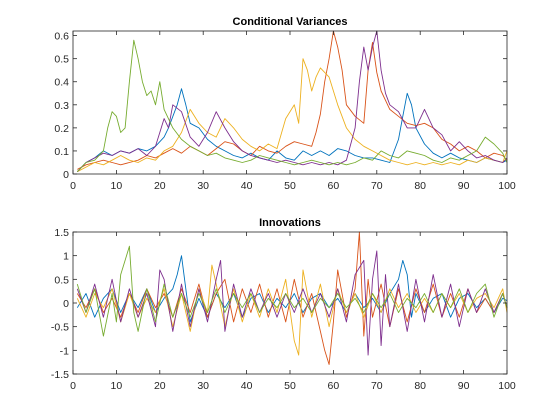 This screenshot has width=560, height=420. What do you see at coordinates (61, 233) in the screenshot?
I see `y-tick-label: 1.5` at bounding box center [61, 233].